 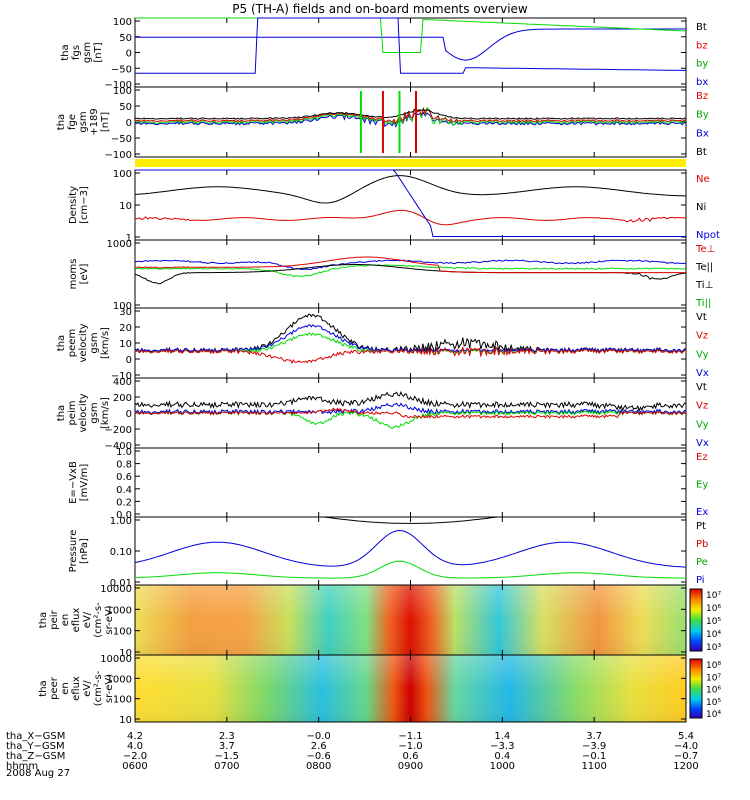 What do you see at coordinates (696, 620) in the screenshot?
I see `colorbar-peir` at bounding box center [696, 620].